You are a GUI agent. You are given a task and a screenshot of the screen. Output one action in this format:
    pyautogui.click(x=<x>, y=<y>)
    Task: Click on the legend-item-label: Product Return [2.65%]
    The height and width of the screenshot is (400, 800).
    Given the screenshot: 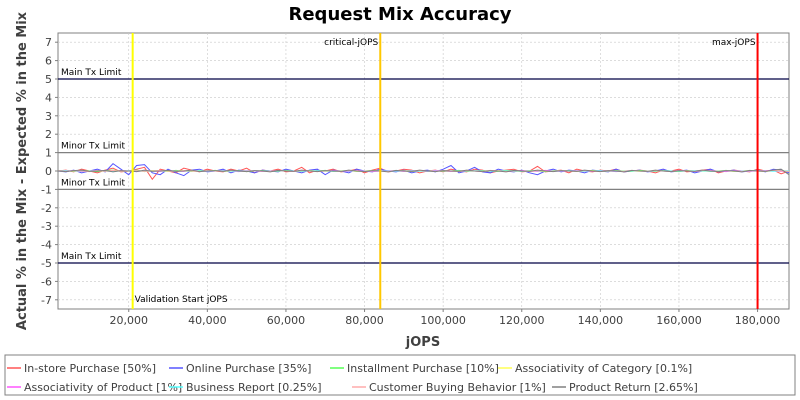 What is the action you would take?
    pyautogui.click(x=633, y=387)
    